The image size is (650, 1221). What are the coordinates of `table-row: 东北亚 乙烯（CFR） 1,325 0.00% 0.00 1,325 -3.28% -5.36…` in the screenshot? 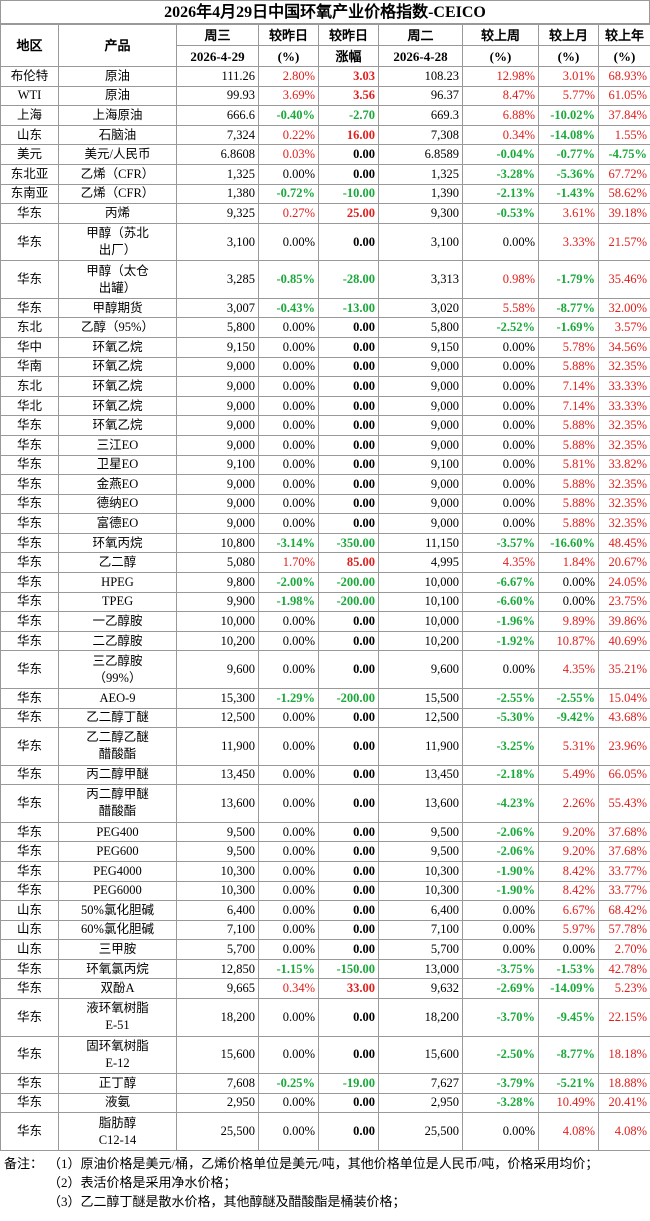 It's located at (325, 174).